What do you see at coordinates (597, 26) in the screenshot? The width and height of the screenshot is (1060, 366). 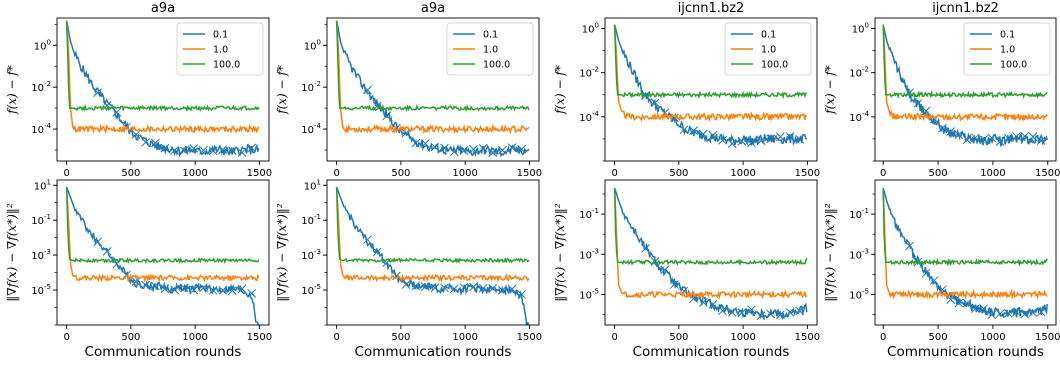 I see `y-tick-exponent: 0` at bounding box center [597, 26].